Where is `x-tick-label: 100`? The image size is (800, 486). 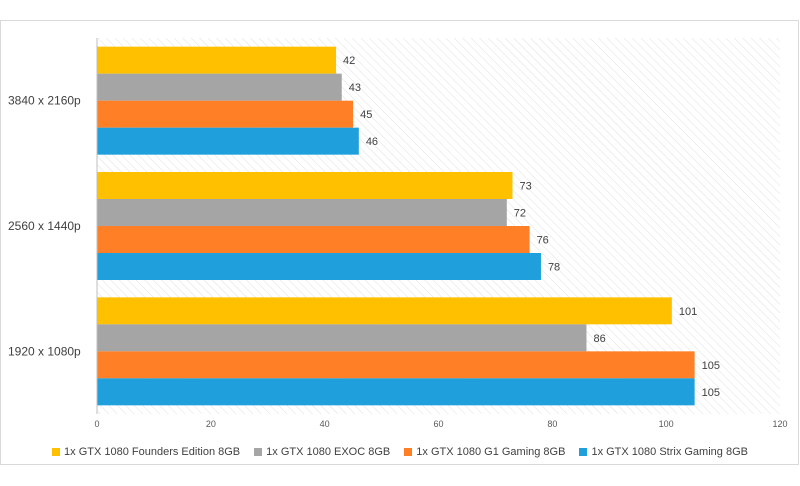
x-tick-label: 100 is located at coordinates (666, 424).